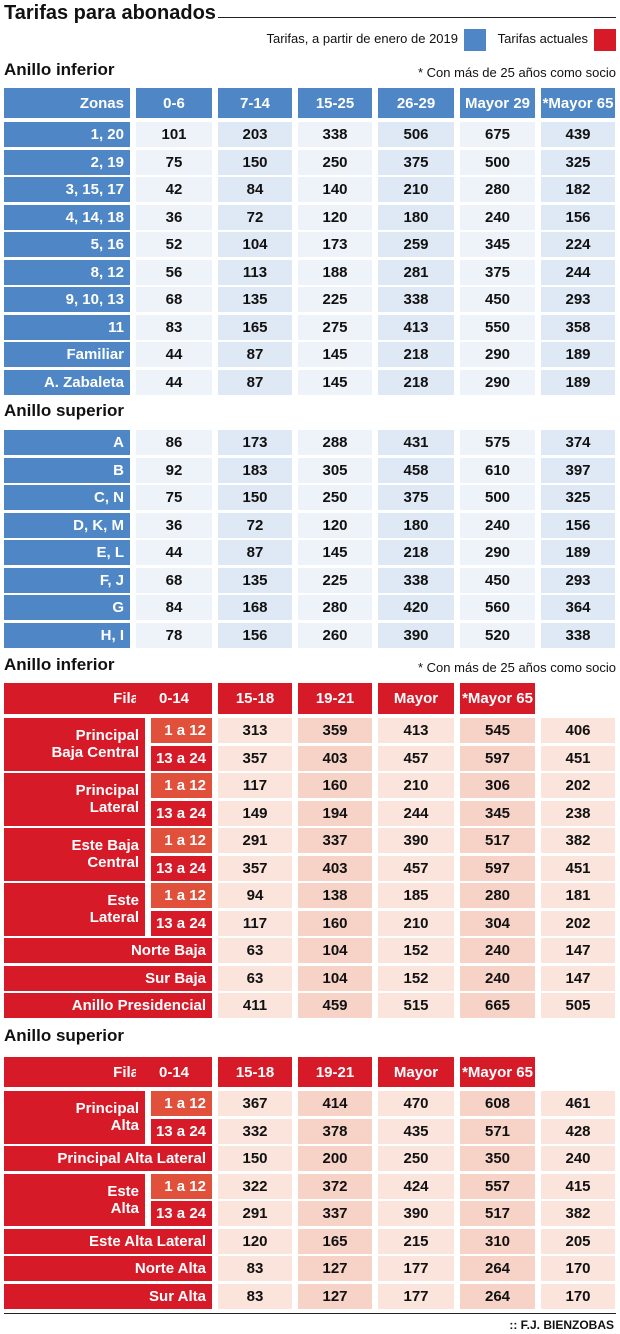 This screenshot has width=620, height=1334. I want to click on label-line: Lateral, so click(114, 808).